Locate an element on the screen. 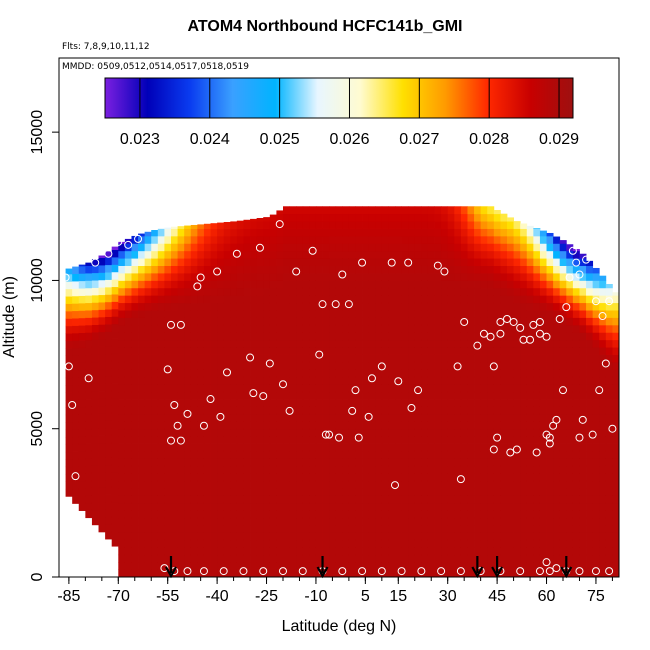  x-tick-label: 15 is located at coordinates (398, 596).